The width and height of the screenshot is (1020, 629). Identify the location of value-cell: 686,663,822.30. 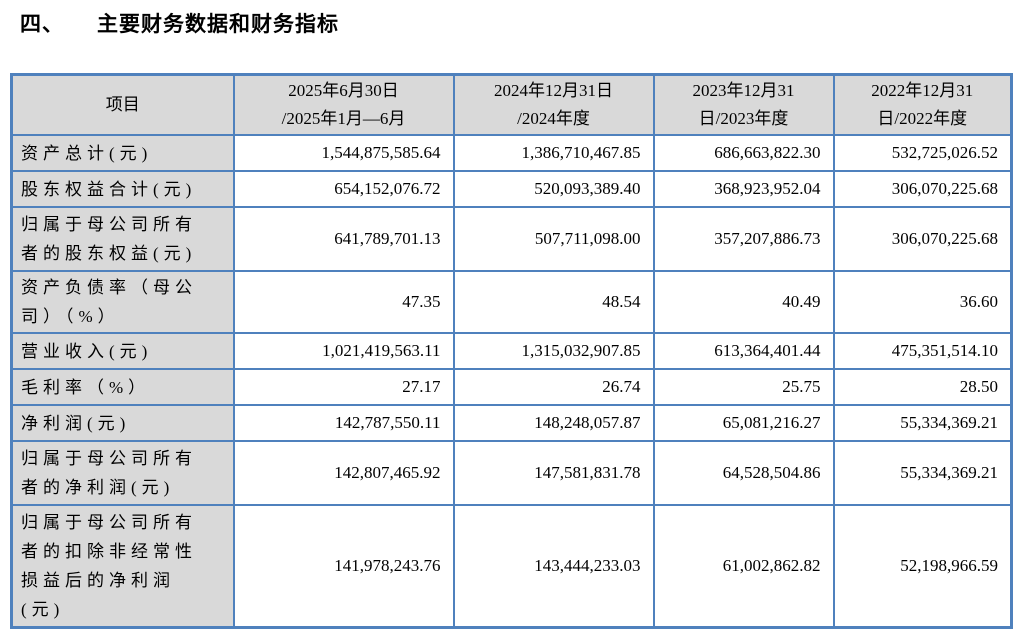
(743, 153).